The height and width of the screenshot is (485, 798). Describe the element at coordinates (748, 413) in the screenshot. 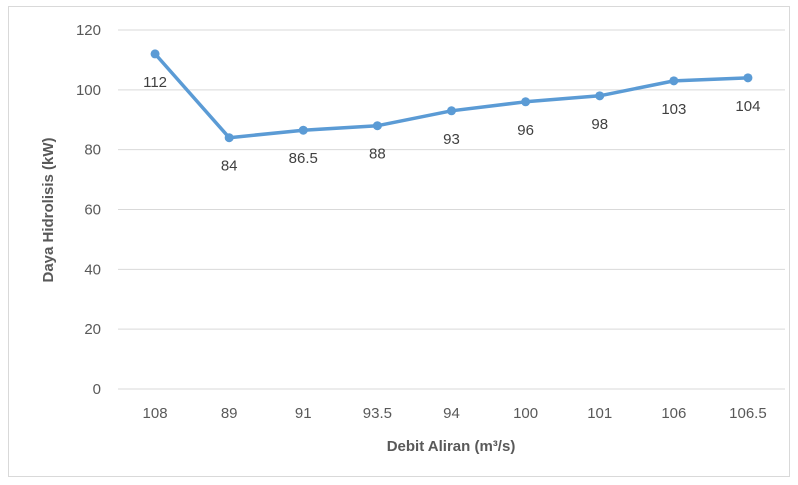

I see `x-tick-label: 106.5` at that location.